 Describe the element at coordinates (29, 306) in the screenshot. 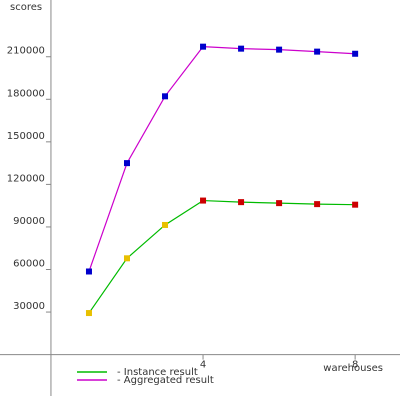

I see `y-tick-label: 30000` at that location.